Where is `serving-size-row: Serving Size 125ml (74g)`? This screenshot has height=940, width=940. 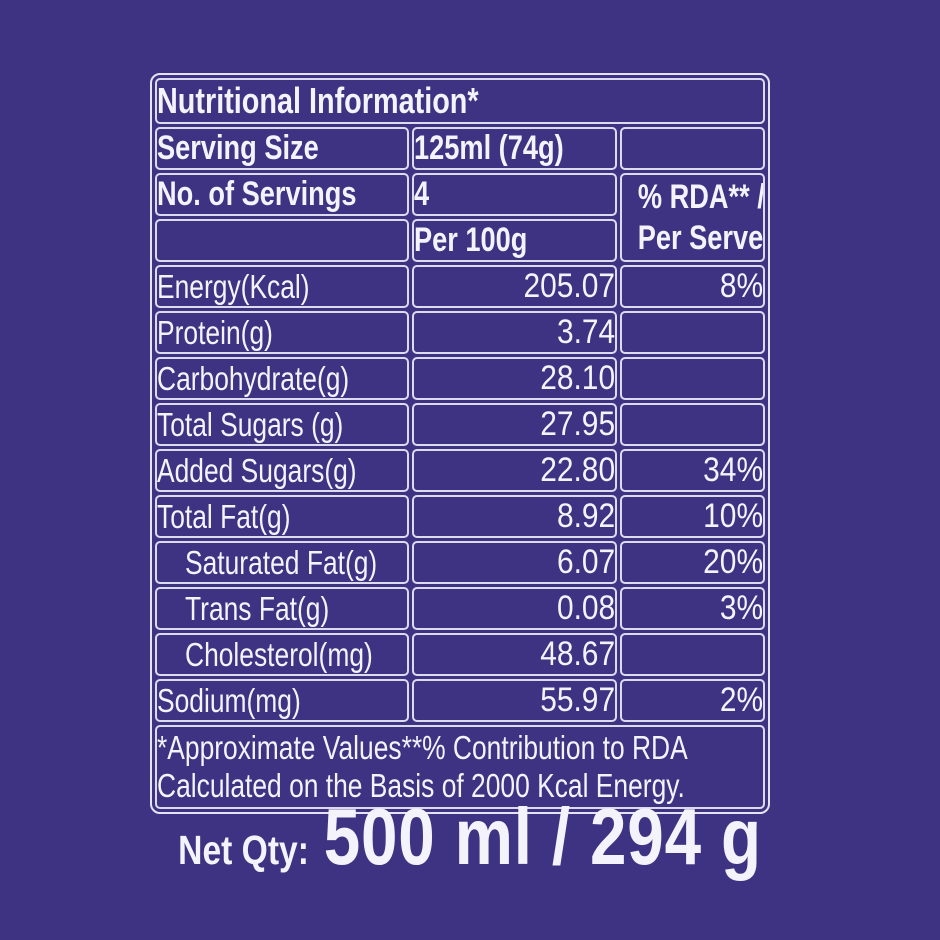 serving-size-row: Serving Size 125ml (74g) is located at coordinates (460, 148).